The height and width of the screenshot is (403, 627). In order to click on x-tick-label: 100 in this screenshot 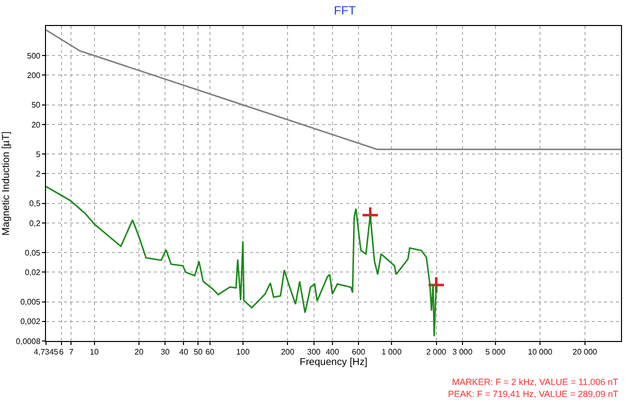, I will do `click(243, 352)`.